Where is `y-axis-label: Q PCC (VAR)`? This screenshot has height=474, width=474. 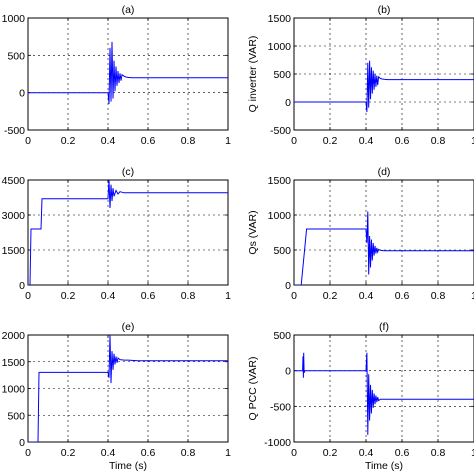
y-axis-label: Q PCC (VAR) is located at coordinates (253, 389).